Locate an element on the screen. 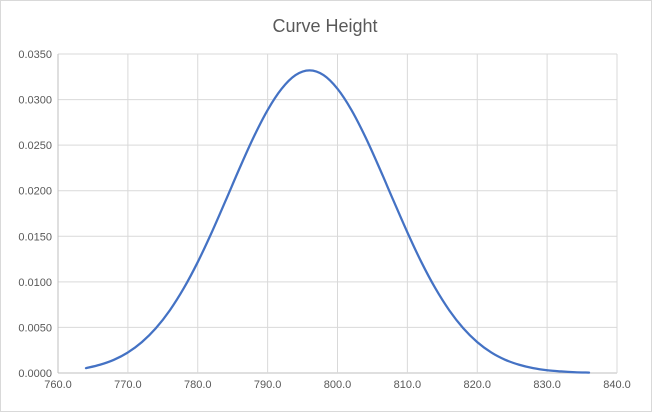 The height and width of the screenshot is (412, 652). x-tick-label: 770.0 is located at coordinates (128, 385).